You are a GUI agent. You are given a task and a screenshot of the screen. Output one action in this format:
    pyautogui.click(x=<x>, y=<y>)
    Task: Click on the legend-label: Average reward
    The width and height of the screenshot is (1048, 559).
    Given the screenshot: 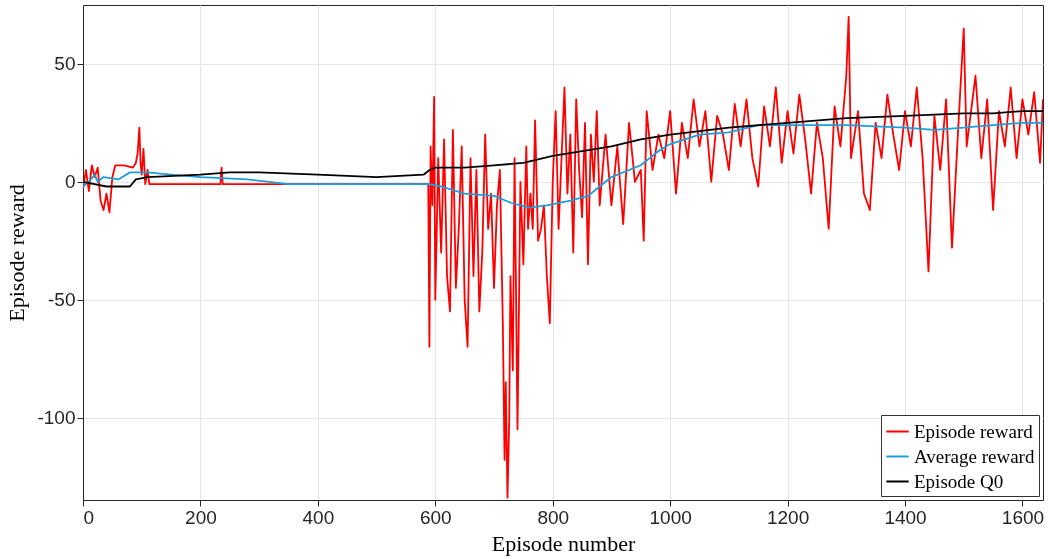 What is the action you would take?
    pyautogui.click(x=974, y=456)
    